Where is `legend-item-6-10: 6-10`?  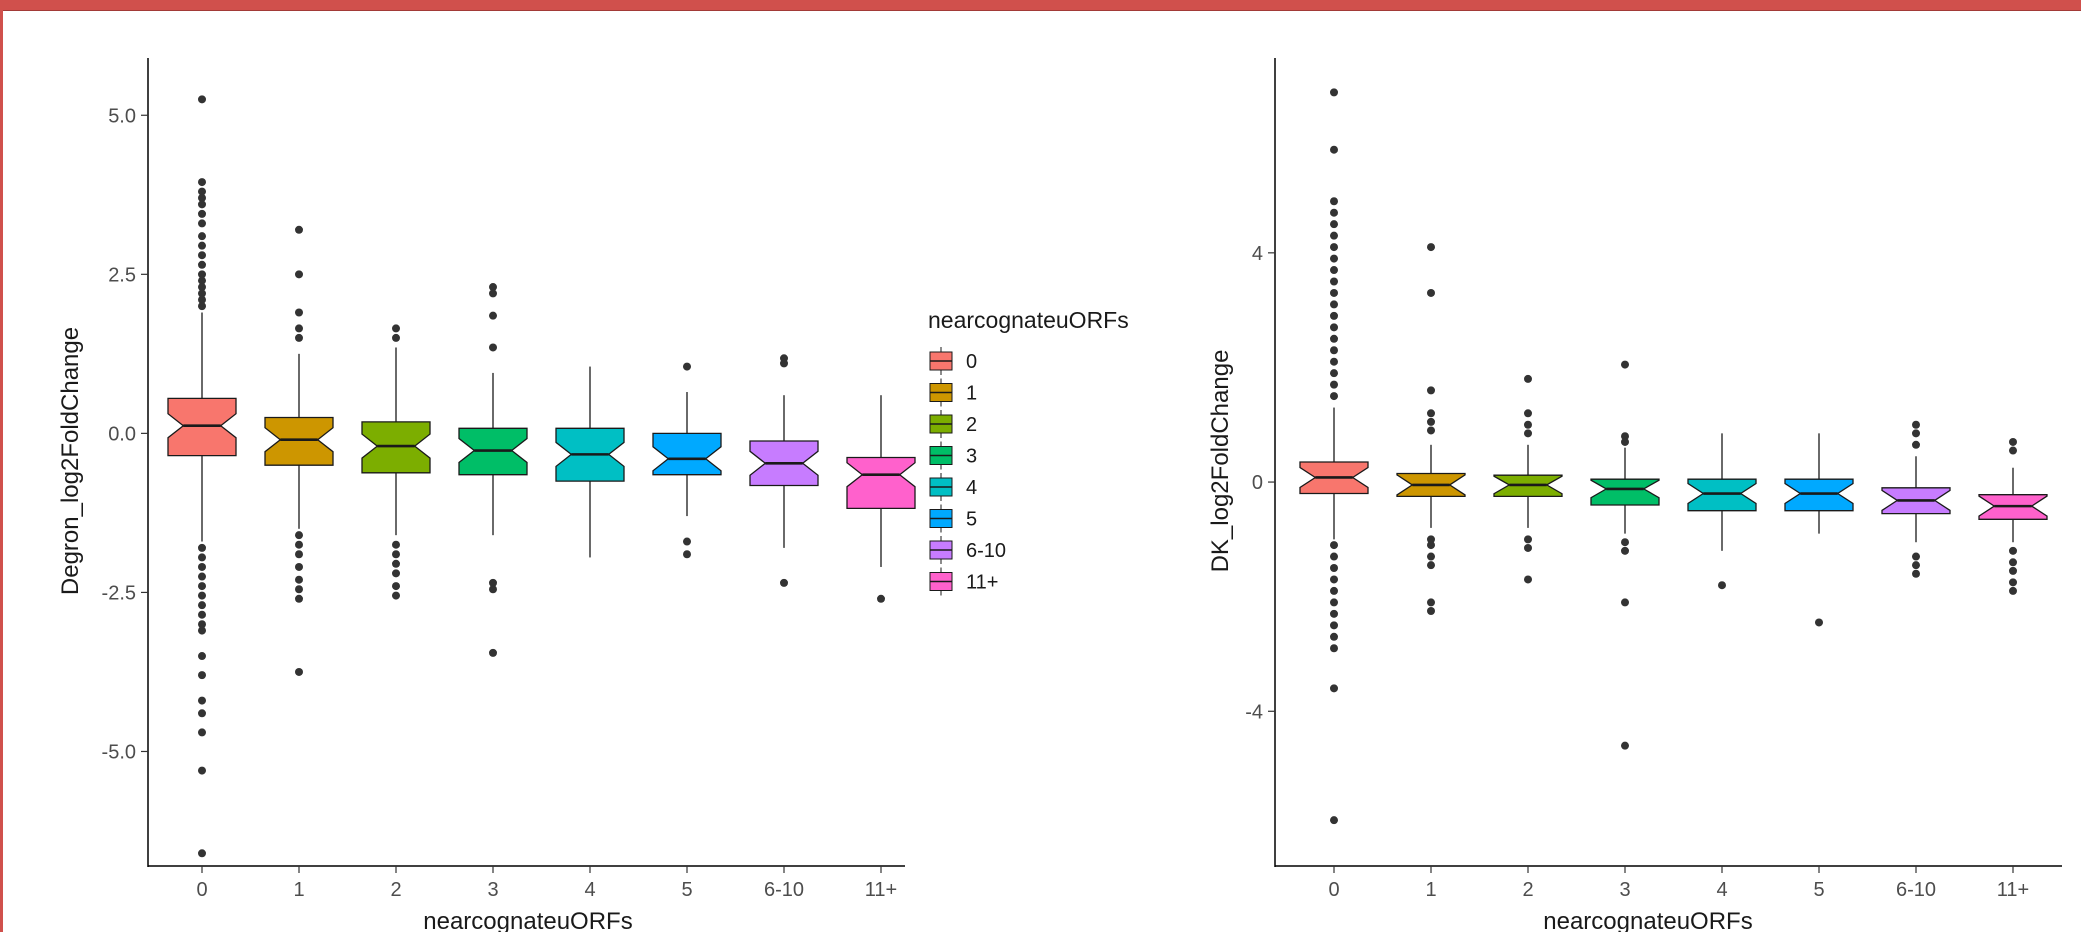
legend-item-6-10: 6-10 is located at coordinates (967, 550).